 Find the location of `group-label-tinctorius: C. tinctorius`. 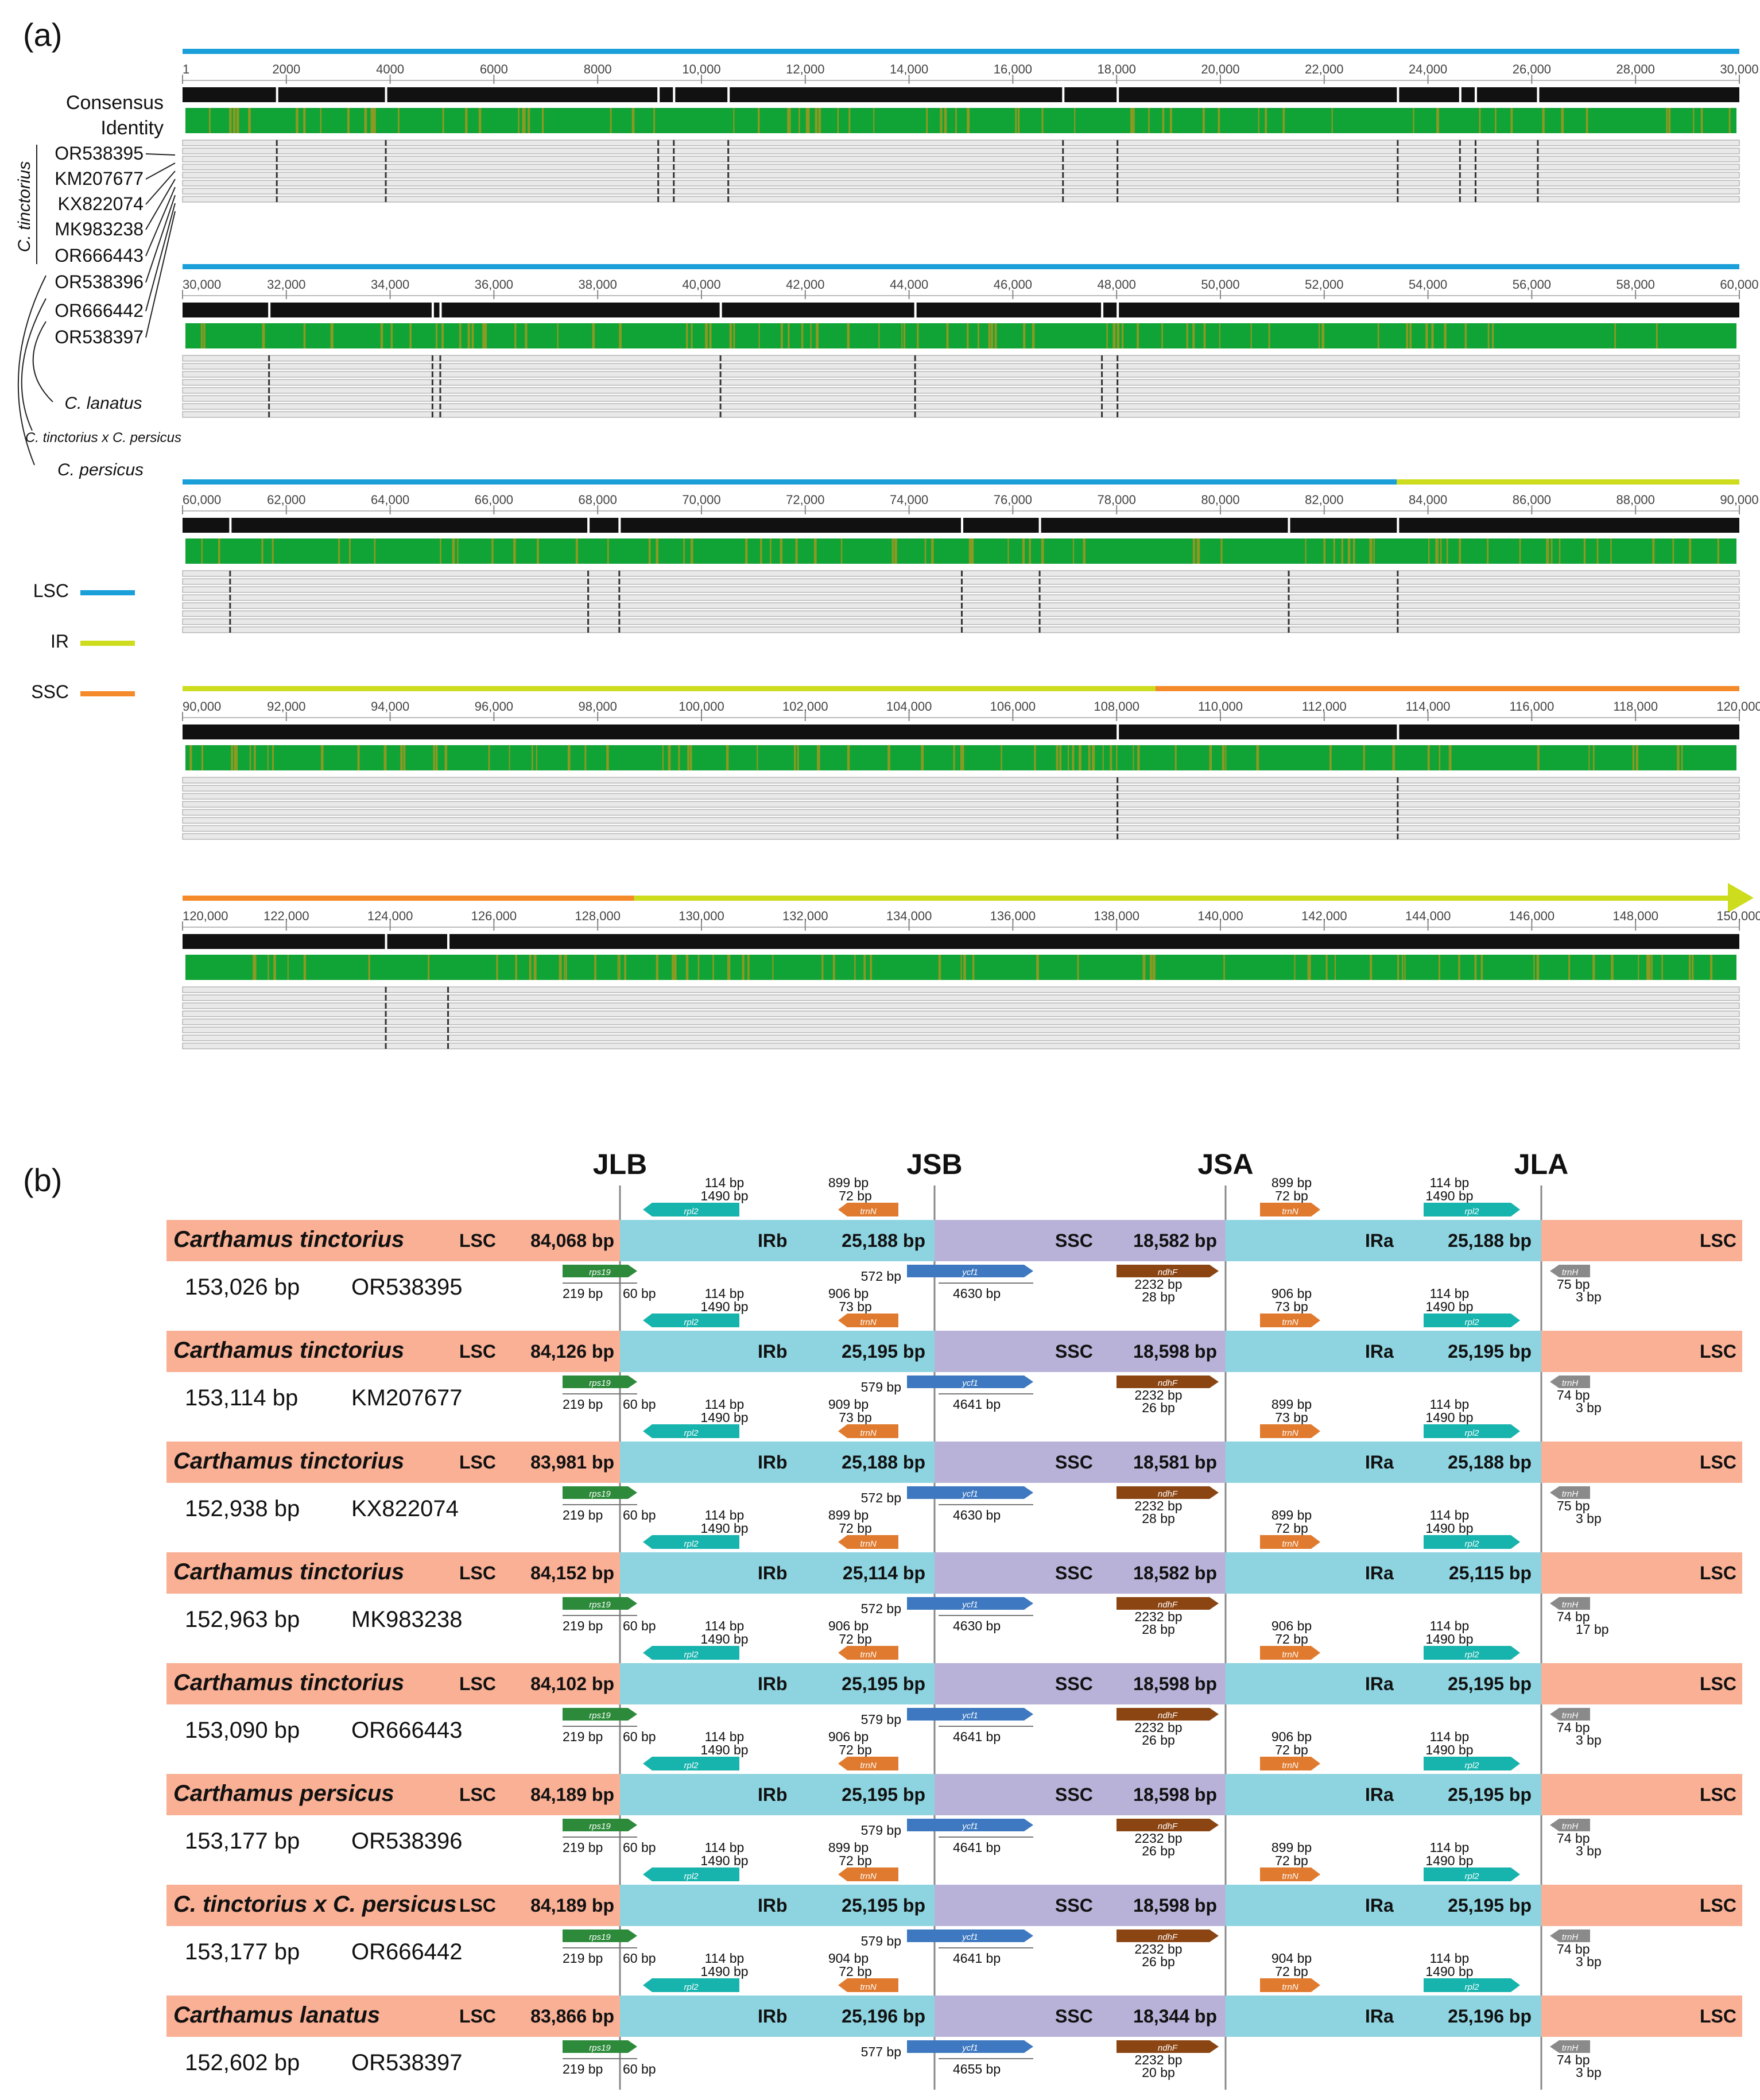

group-label-tinctorius: C. tinctorius is located at coordinates (24, 206).